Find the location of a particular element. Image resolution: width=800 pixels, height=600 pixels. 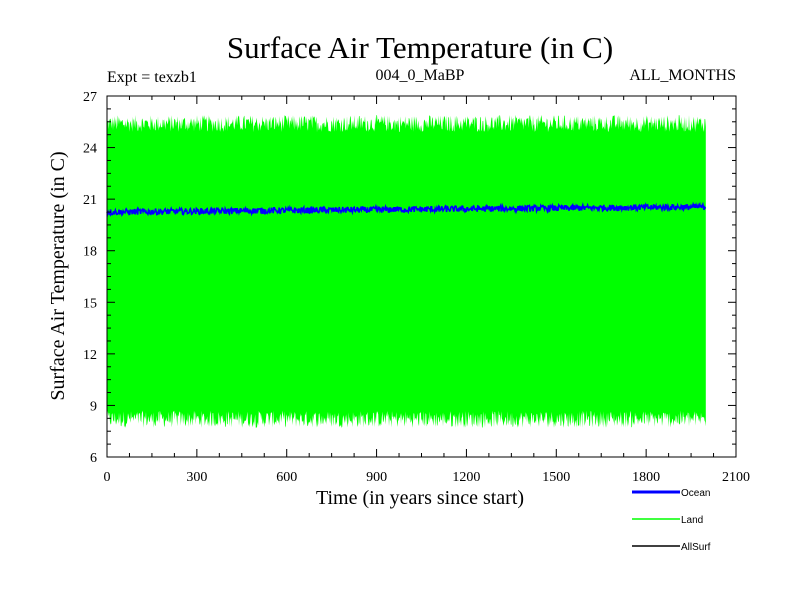

legend-ocean-label: Ocean is located at coordinates (695, 493).